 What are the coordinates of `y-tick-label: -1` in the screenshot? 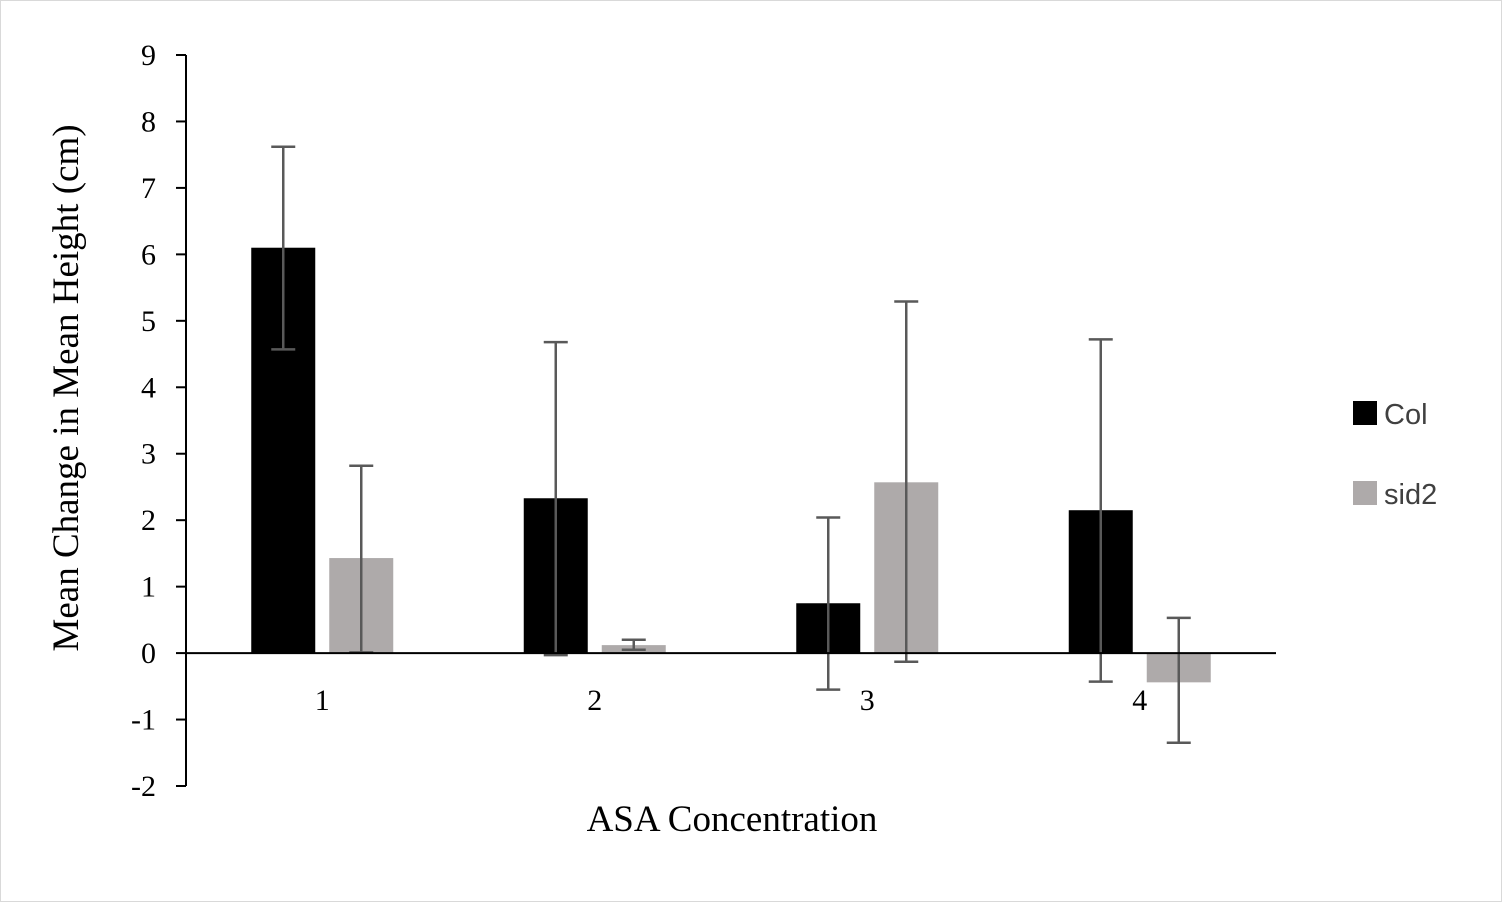 It's located at (143, 720).